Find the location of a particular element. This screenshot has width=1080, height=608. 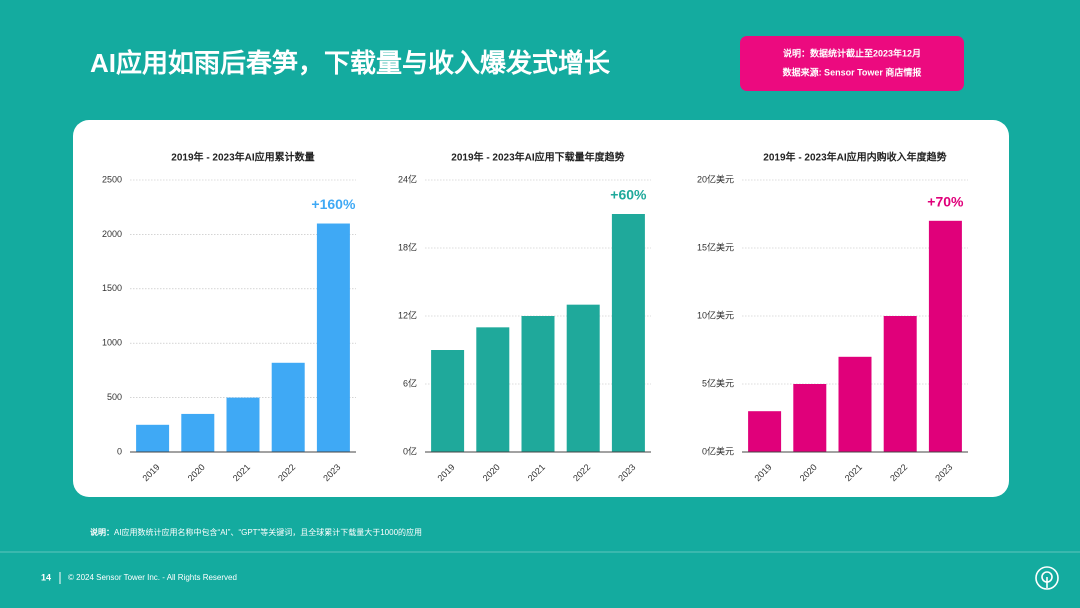

y-tick-label: 6亿 is located at coordinates (410, 382).